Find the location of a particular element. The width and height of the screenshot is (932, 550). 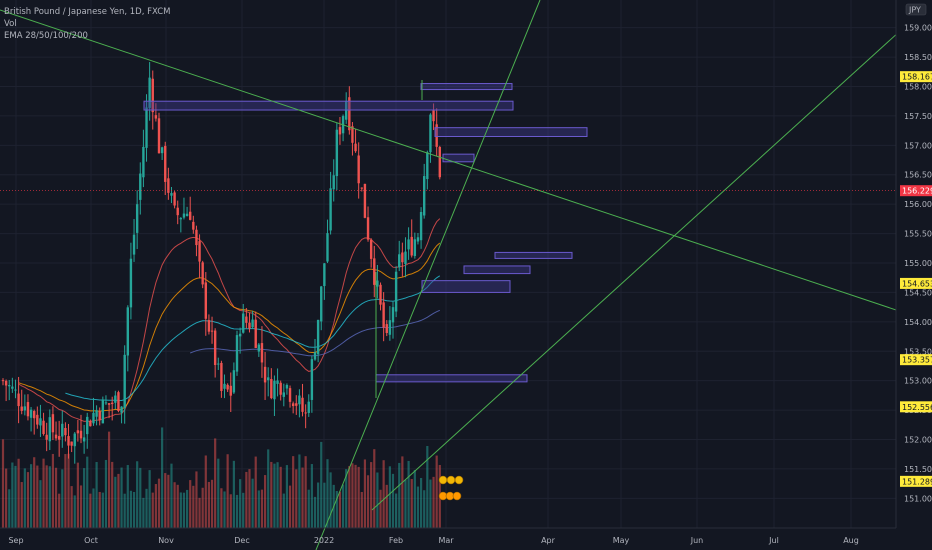

price-tick-label: 158.500 is located at coordinates (918, 57).